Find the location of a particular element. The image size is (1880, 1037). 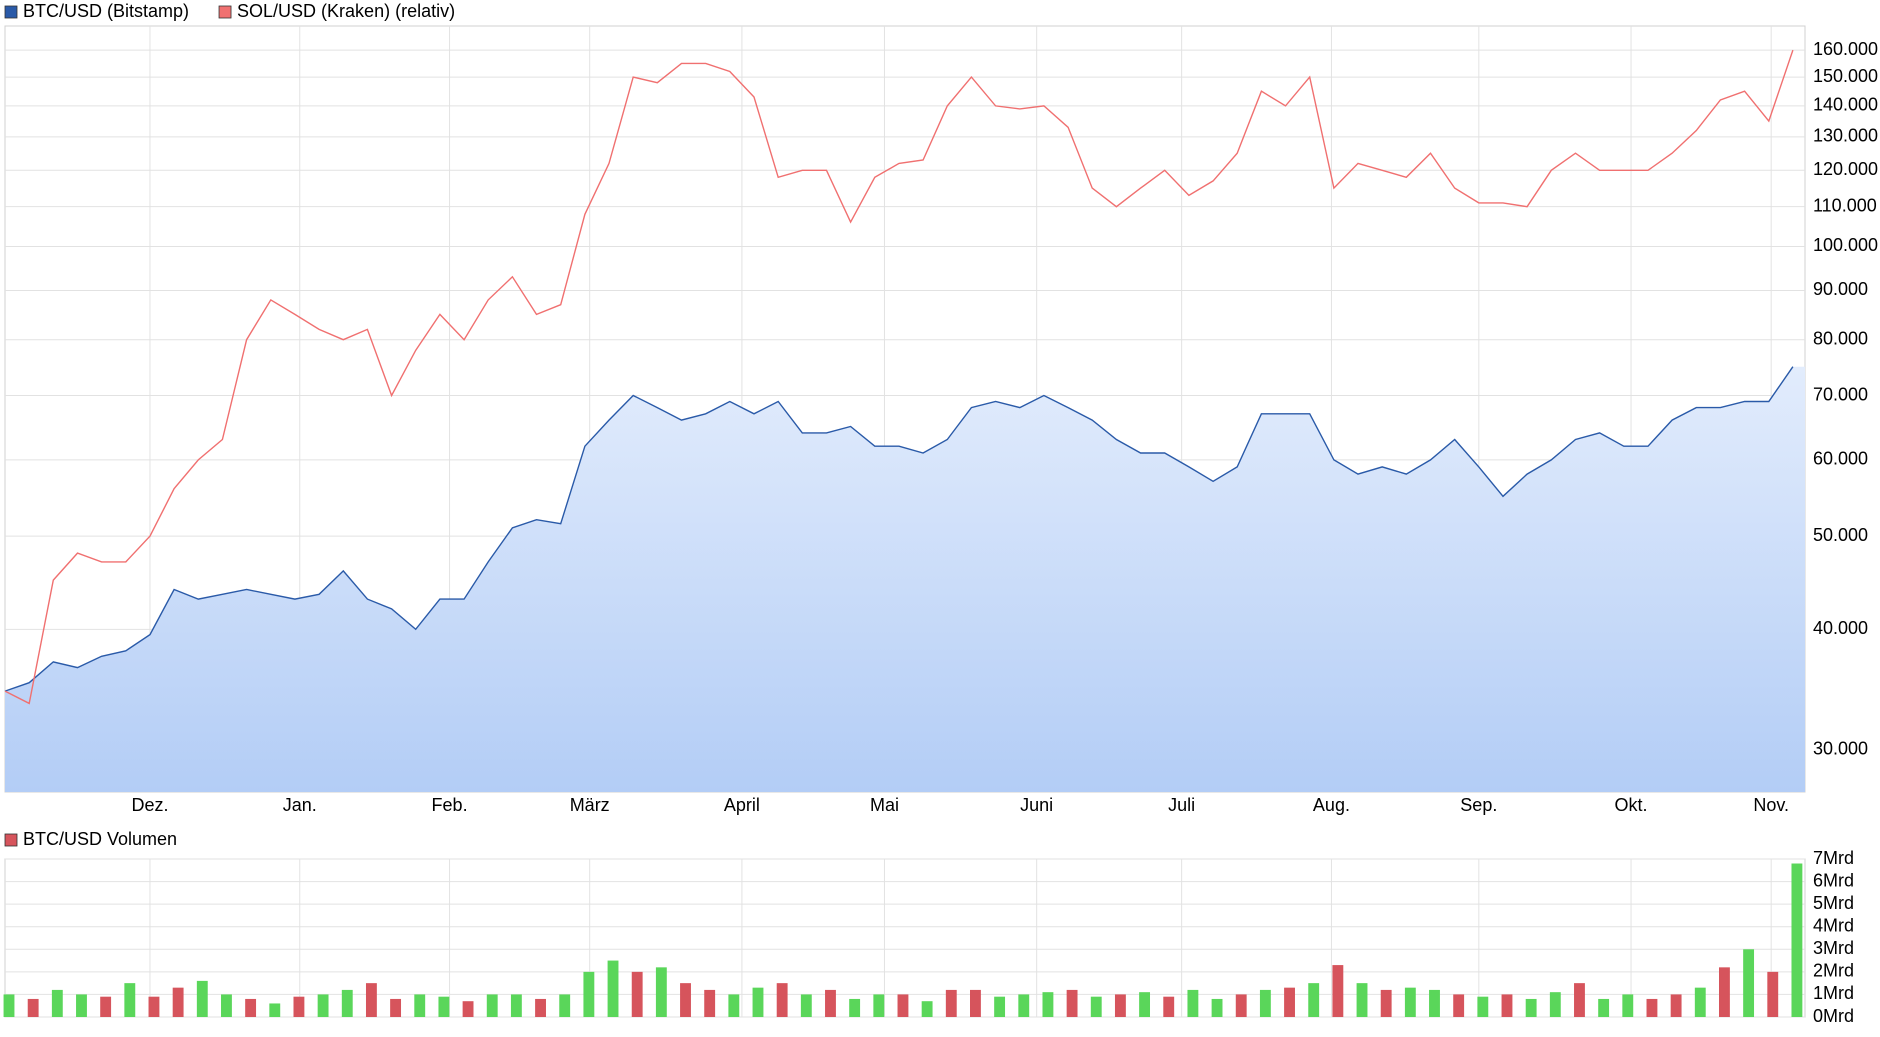

x-tick-label: Sep. is located at coordinates (1478, 805).